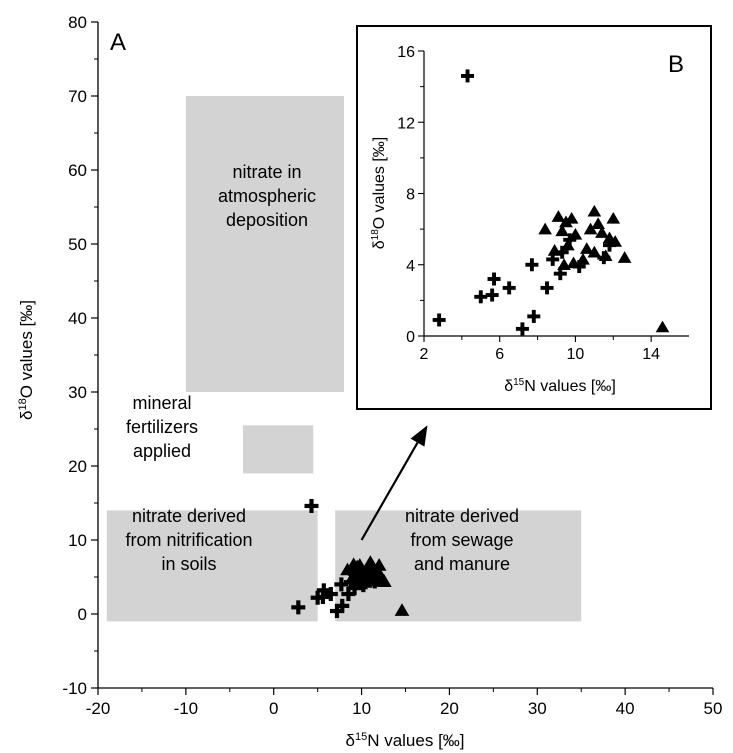  What do you see at coordinates (651, 354) in the screenshot?
I see `inset-x-tick-label: 14` at bounding box center [651, 354].